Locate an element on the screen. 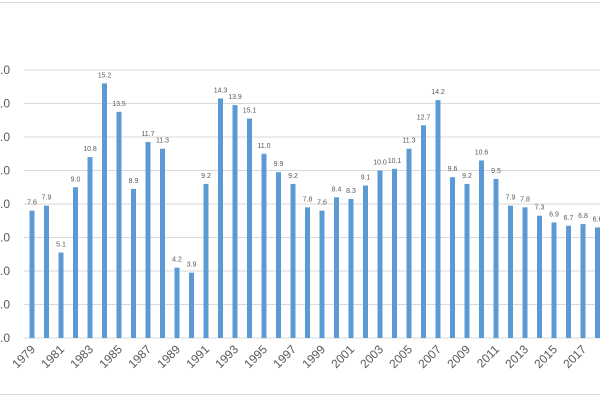 The image size is (600, 400). x-tick-label: 1981 is located at coordinates (52, 356).